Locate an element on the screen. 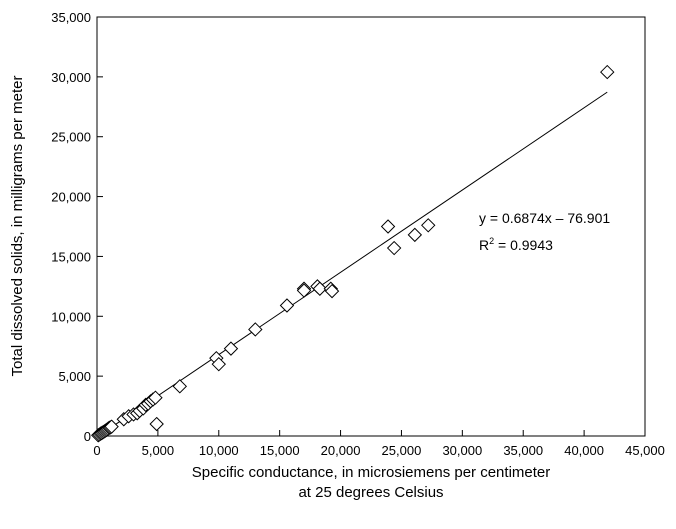 This screenshot has height=529, width=676. x-tick-label: 0 is located at coordinates (96, 450).